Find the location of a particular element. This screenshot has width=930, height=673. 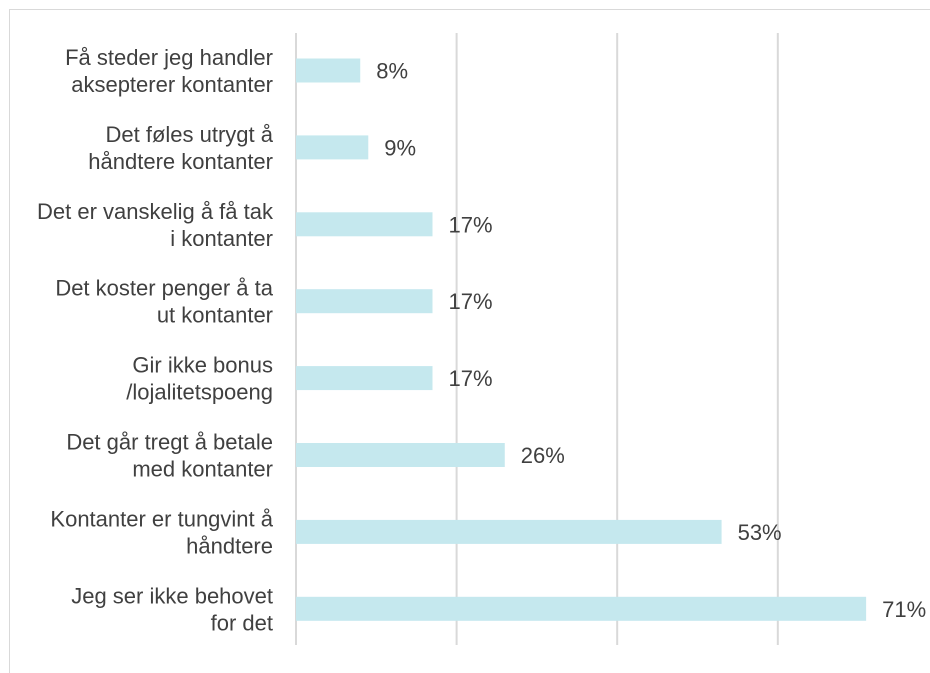

value-label-5: 17% is located at coordinates (471, 378).